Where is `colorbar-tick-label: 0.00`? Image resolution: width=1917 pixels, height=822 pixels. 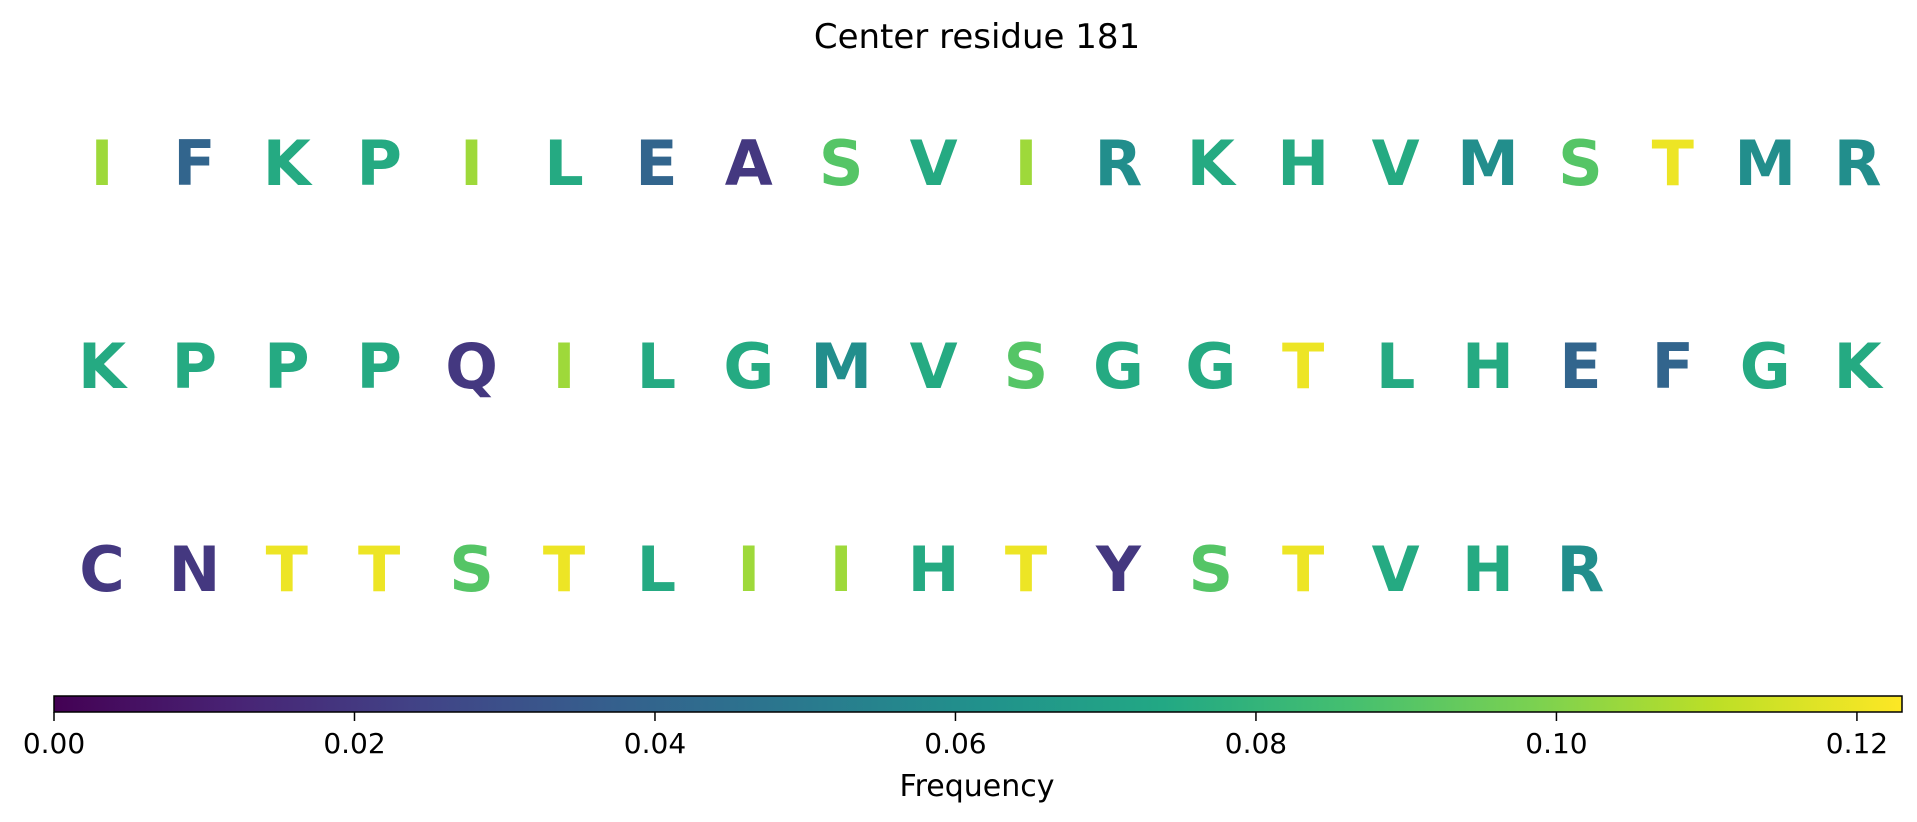 colorbar-tick-label: 0.00 is located at coordinates (54, 743).